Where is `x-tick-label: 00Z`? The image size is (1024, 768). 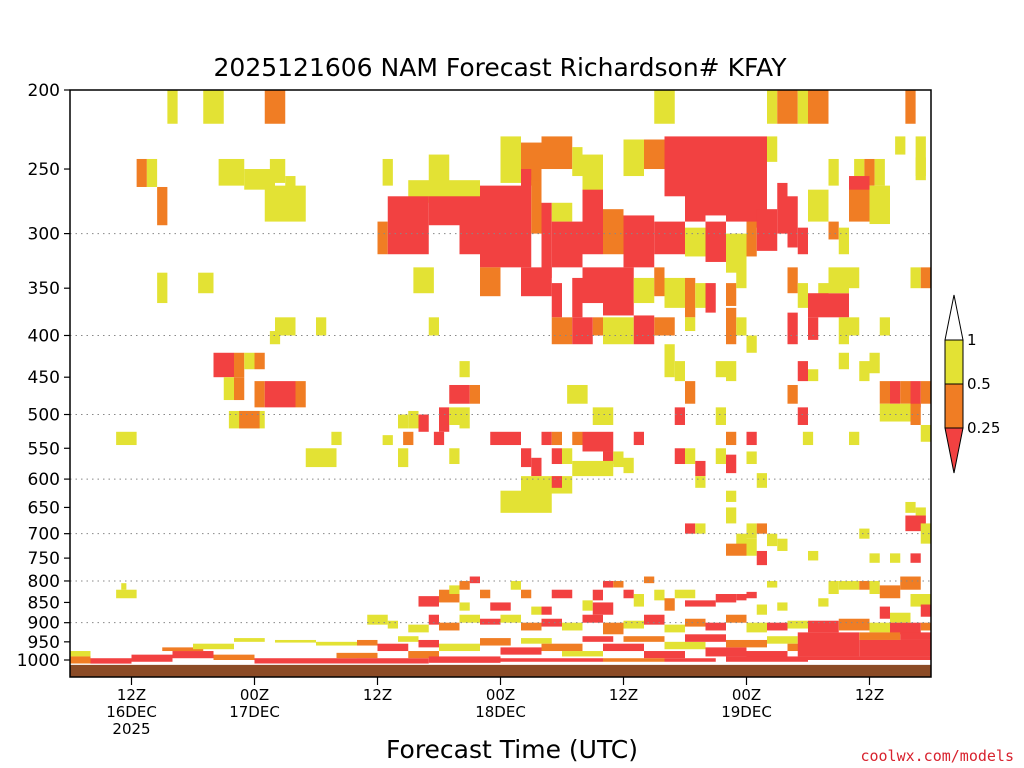 x-tick-label: 00Z is located at coordinates (746, 695).